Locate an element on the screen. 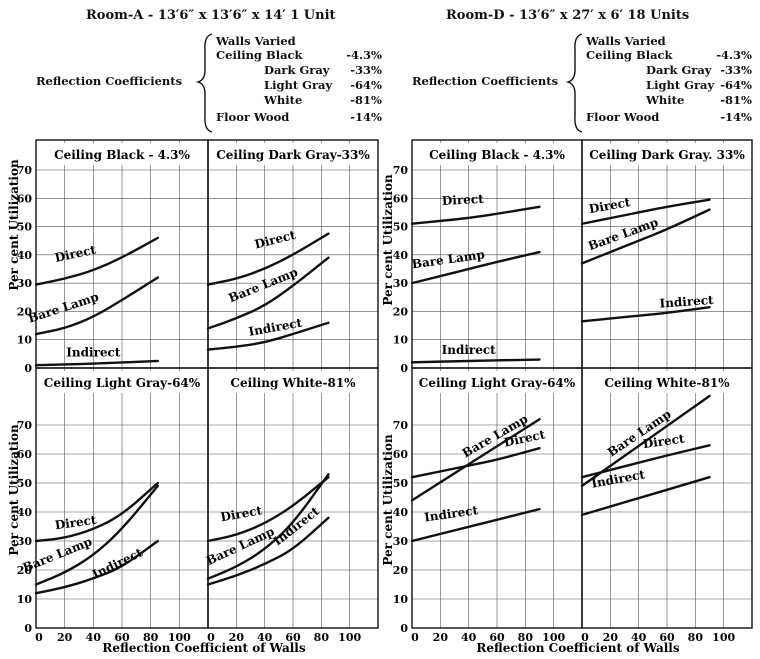 The height and width of the screenshot is (659, 760). room-a-coef-white: White is located at coordinates (283, 100).